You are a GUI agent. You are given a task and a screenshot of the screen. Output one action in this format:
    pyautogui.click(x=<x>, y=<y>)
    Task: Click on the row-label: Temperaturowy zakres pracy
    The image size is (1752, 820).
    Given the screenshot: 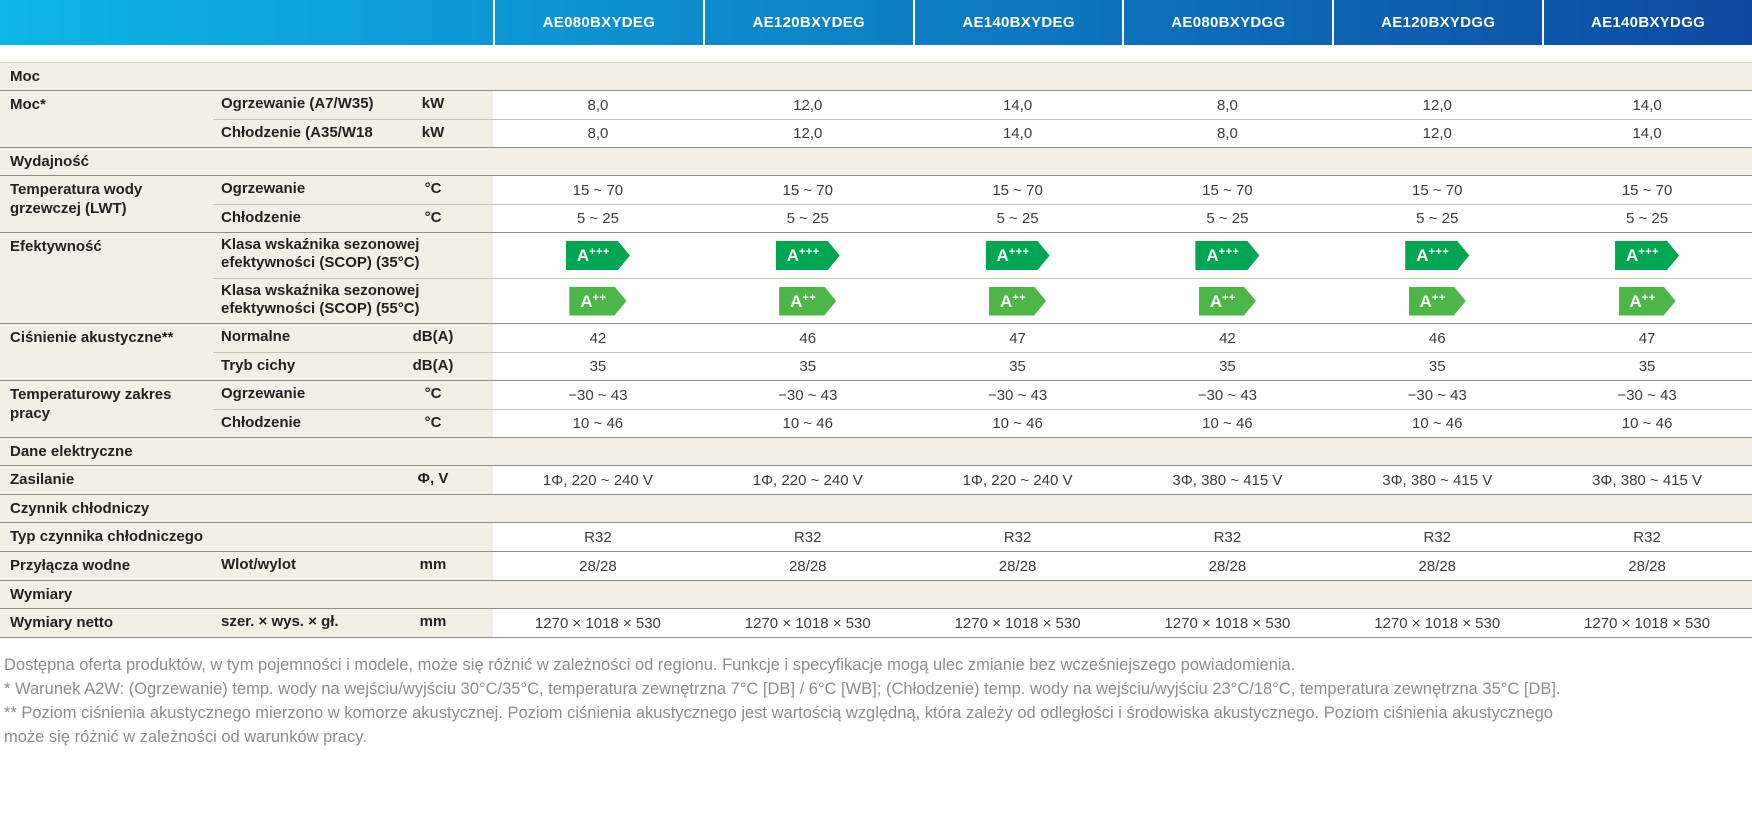 What is the action you would take?
    pyautogui.click(x=106, y=409)
    